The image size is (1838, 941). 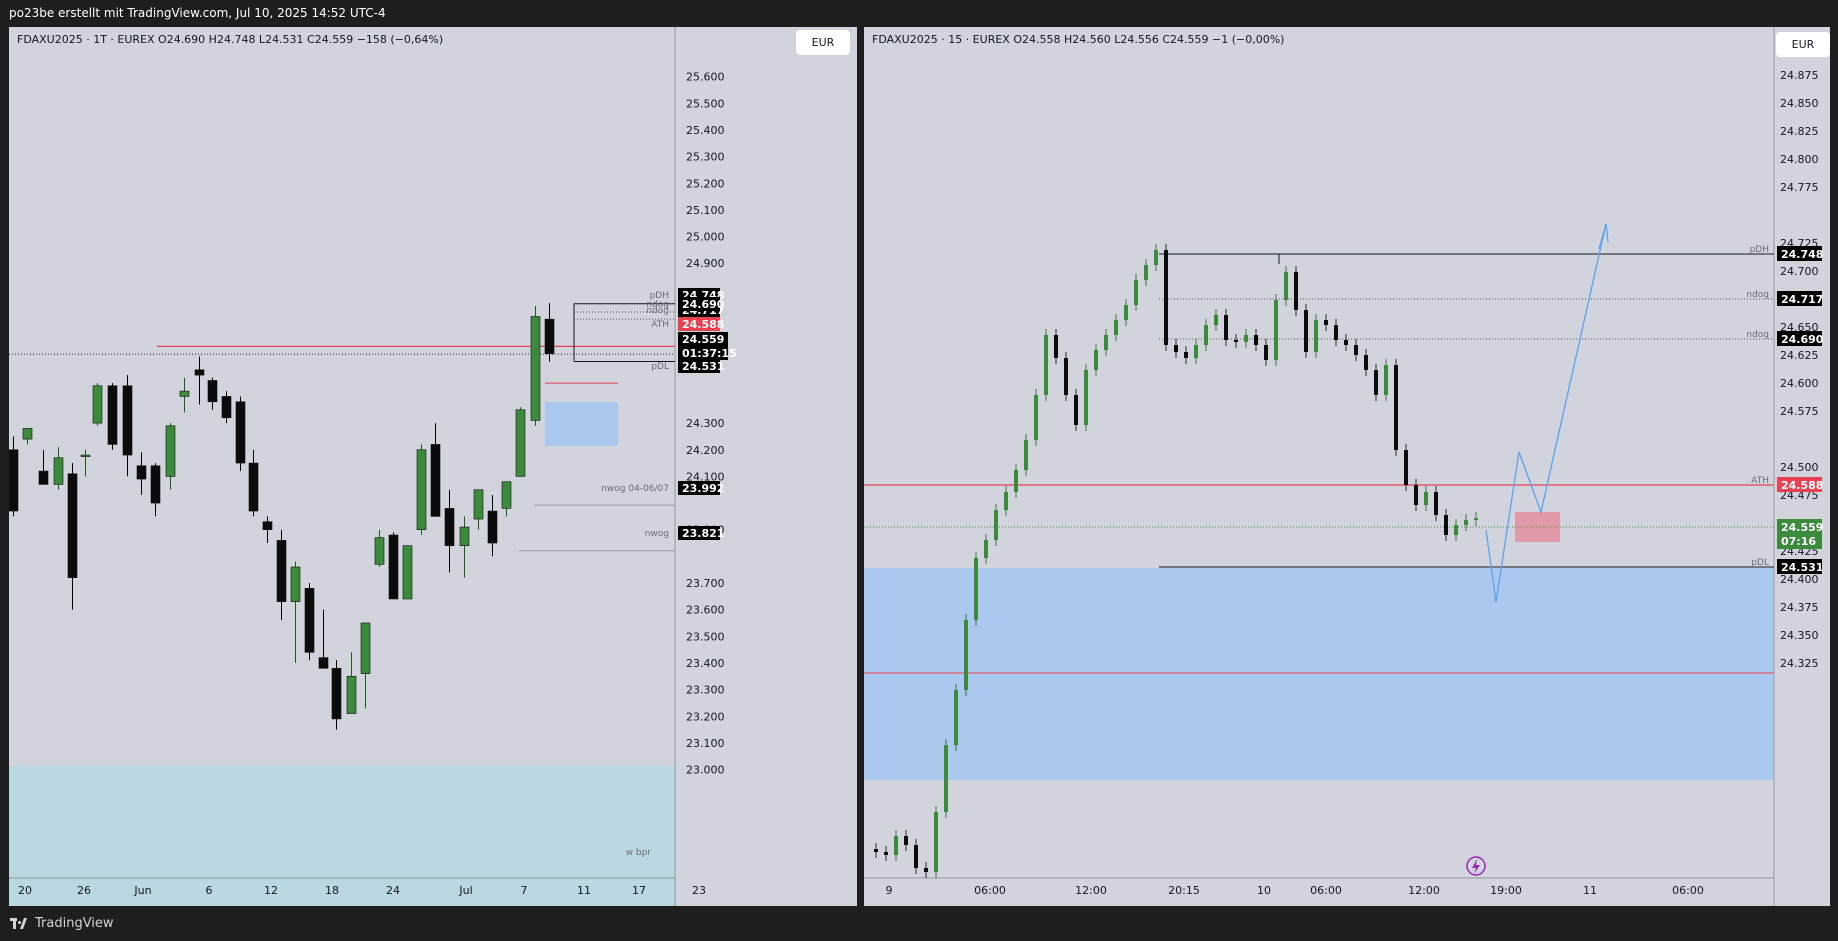 What do you see at coordinates (699, 890) in the screenshot?
I see `daily-time-tick: 23` at bounding box center [699, 890].